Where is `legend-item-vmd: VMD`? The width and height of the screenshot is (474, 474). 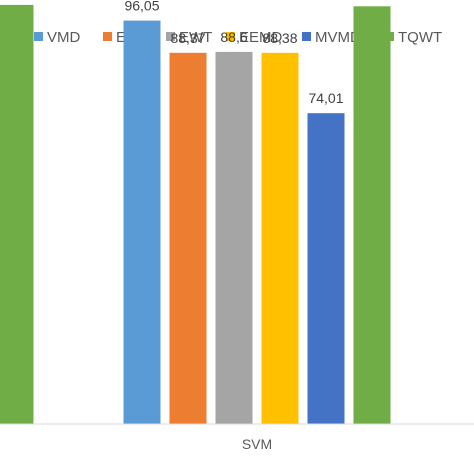
legend-item-vmd: VMD is located at coordinates (57, 37).